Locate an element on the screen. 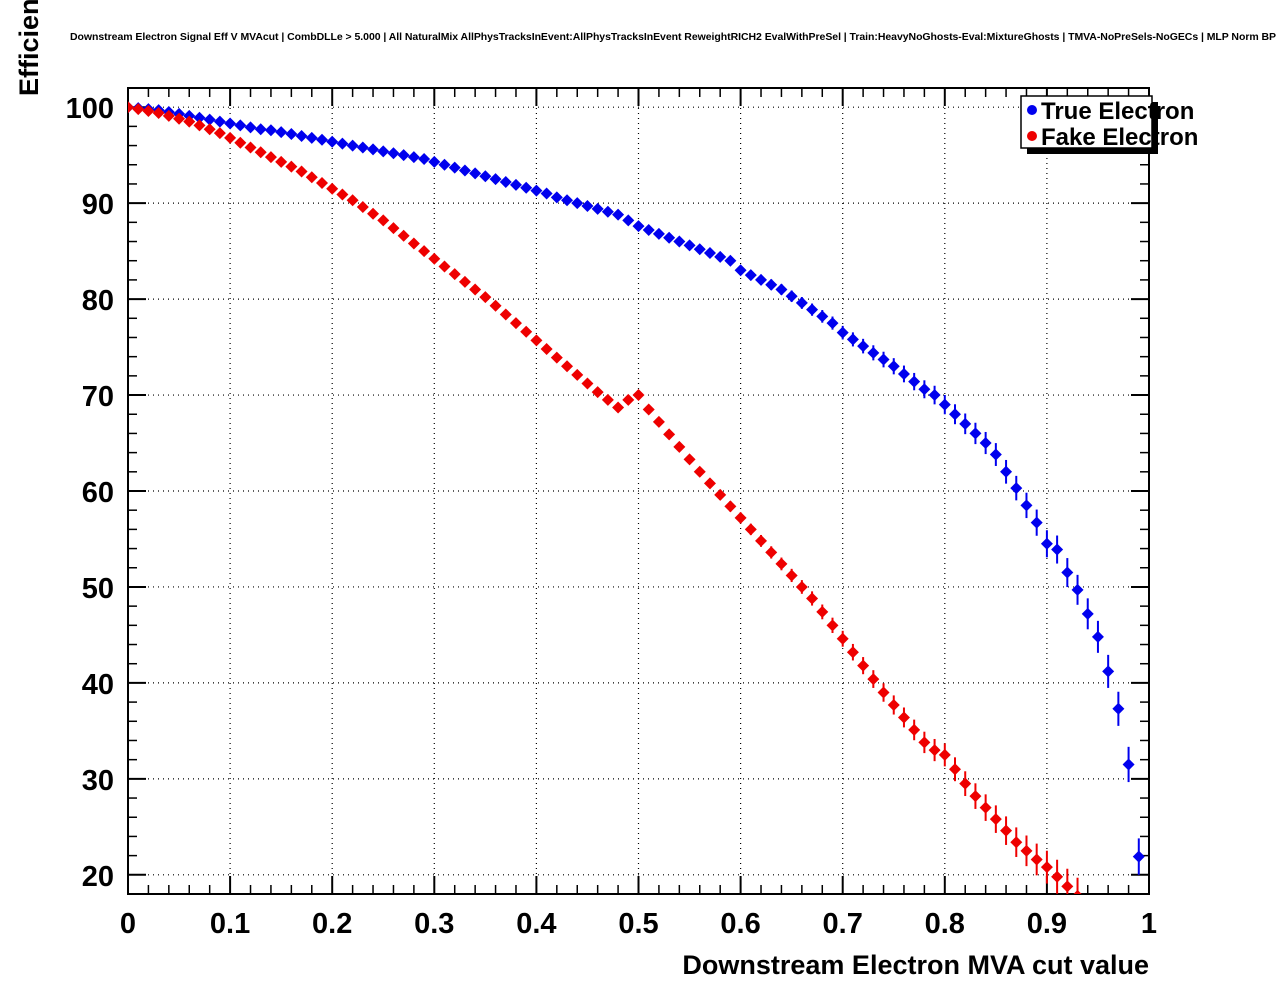 The height and width of the screenshot is (996, 1276). x-tick-label: 0.1 is located at coordinates (230, 924).